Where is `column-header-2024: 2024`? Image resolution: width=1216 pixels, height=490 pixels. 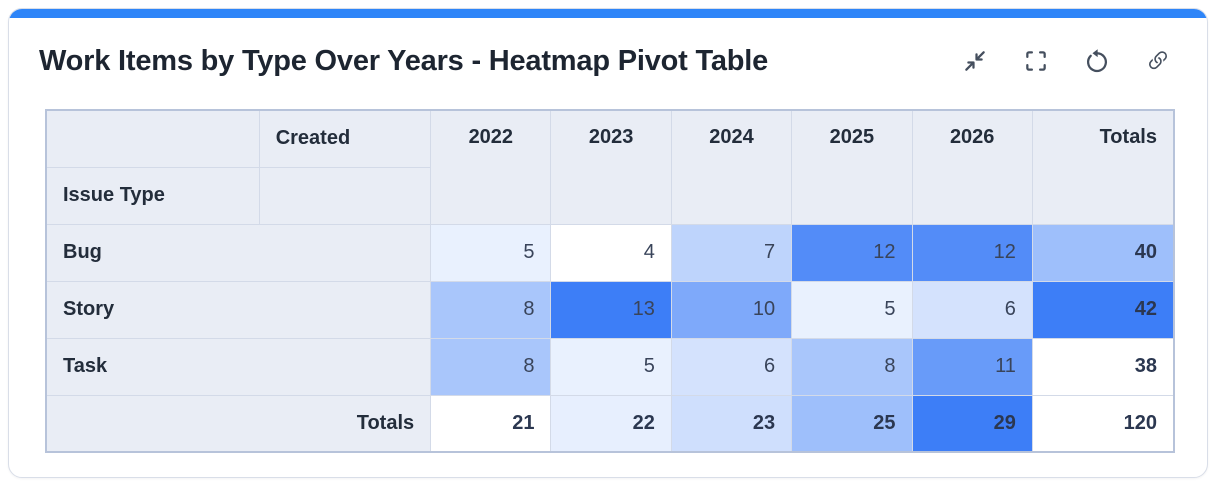
column-header-2024: 2024 is located at coordinates (731, 167).